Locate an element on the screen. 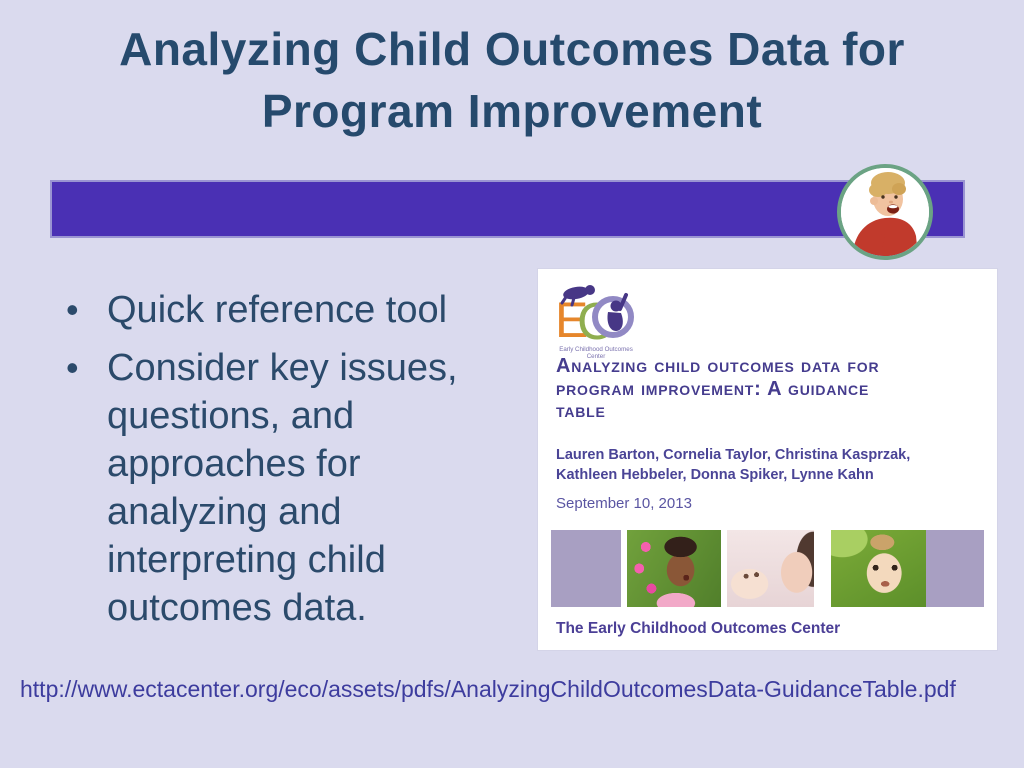 The image size is (1024, 768). document-title-line: program improvement: A guidance is located at coordinates (713, 388).